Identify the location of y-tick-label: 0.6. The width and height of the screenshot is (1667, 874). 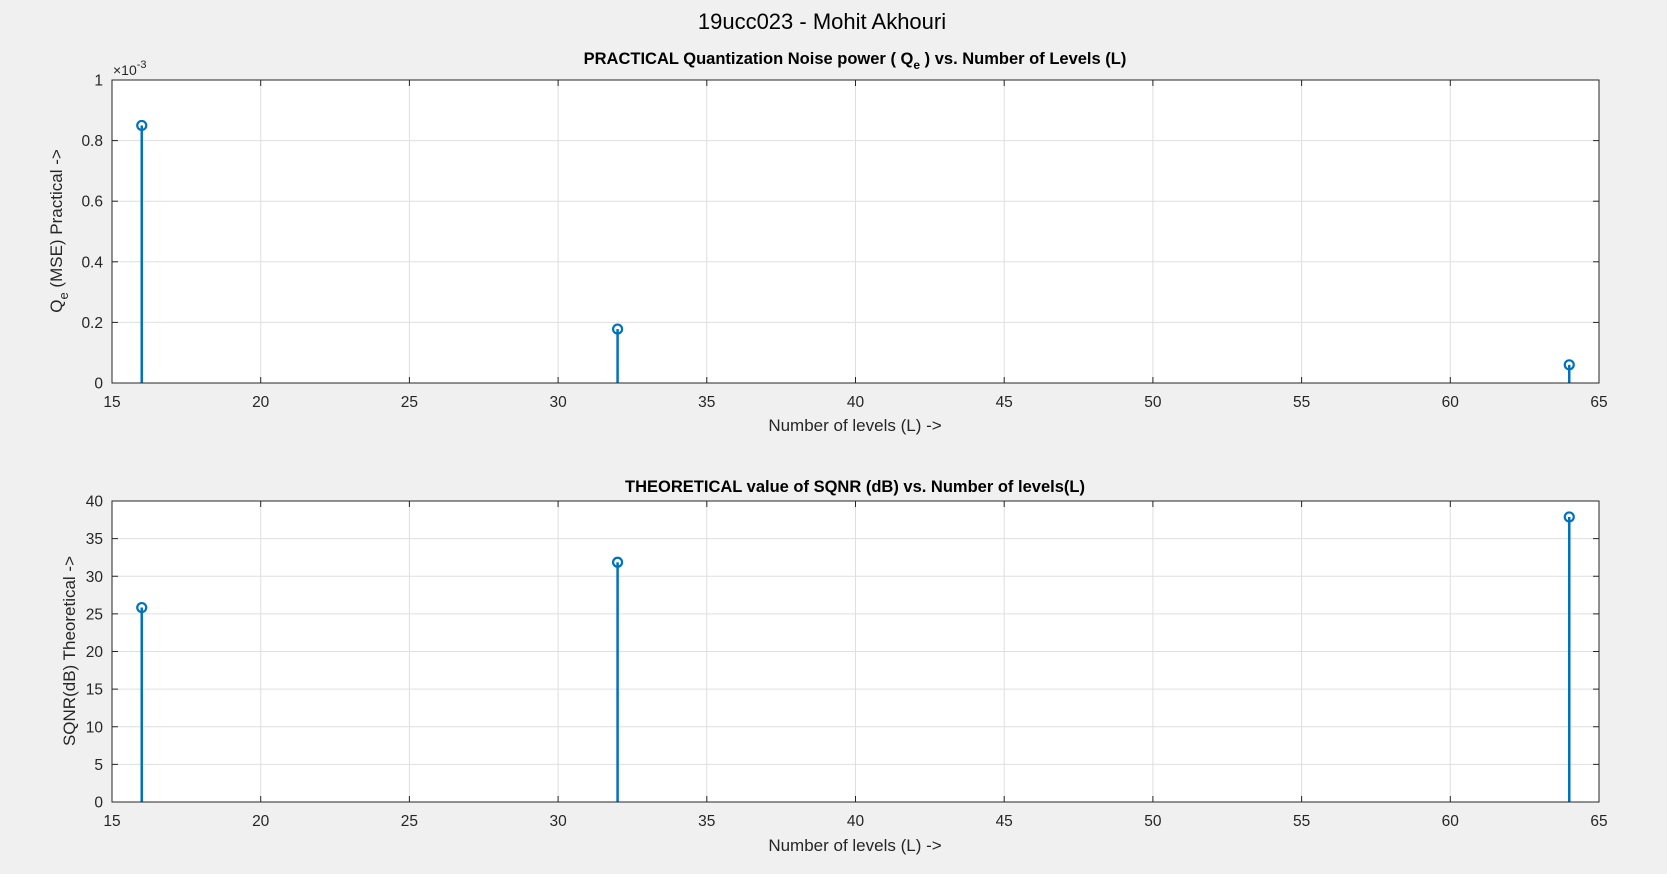
(92, 202).